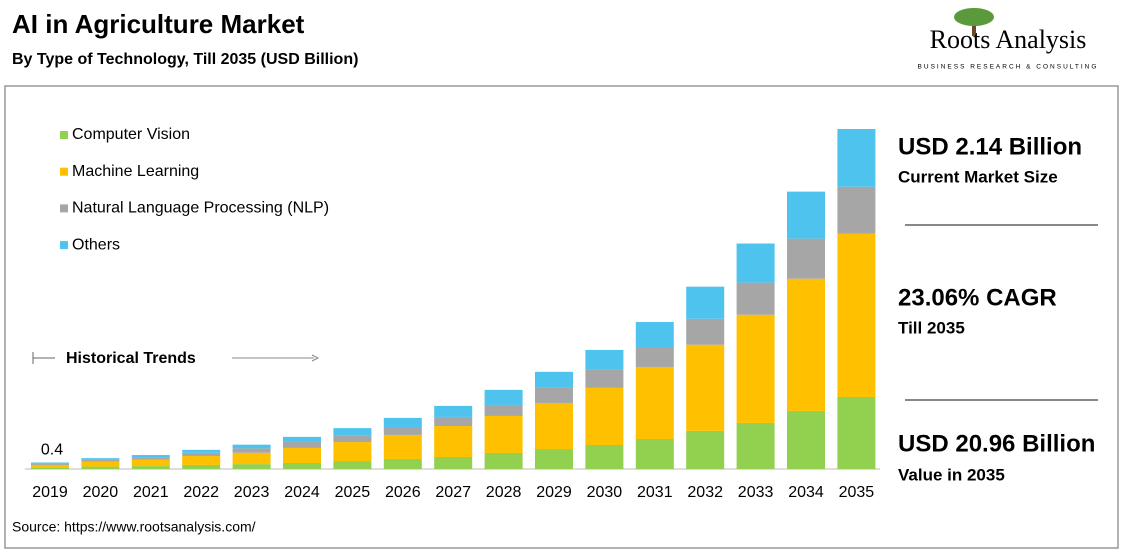 The image size is (1123, 553). Describe the element at coordinates (201, 492) in the screenshot. I see `x-tick-label: 2022` at that location.